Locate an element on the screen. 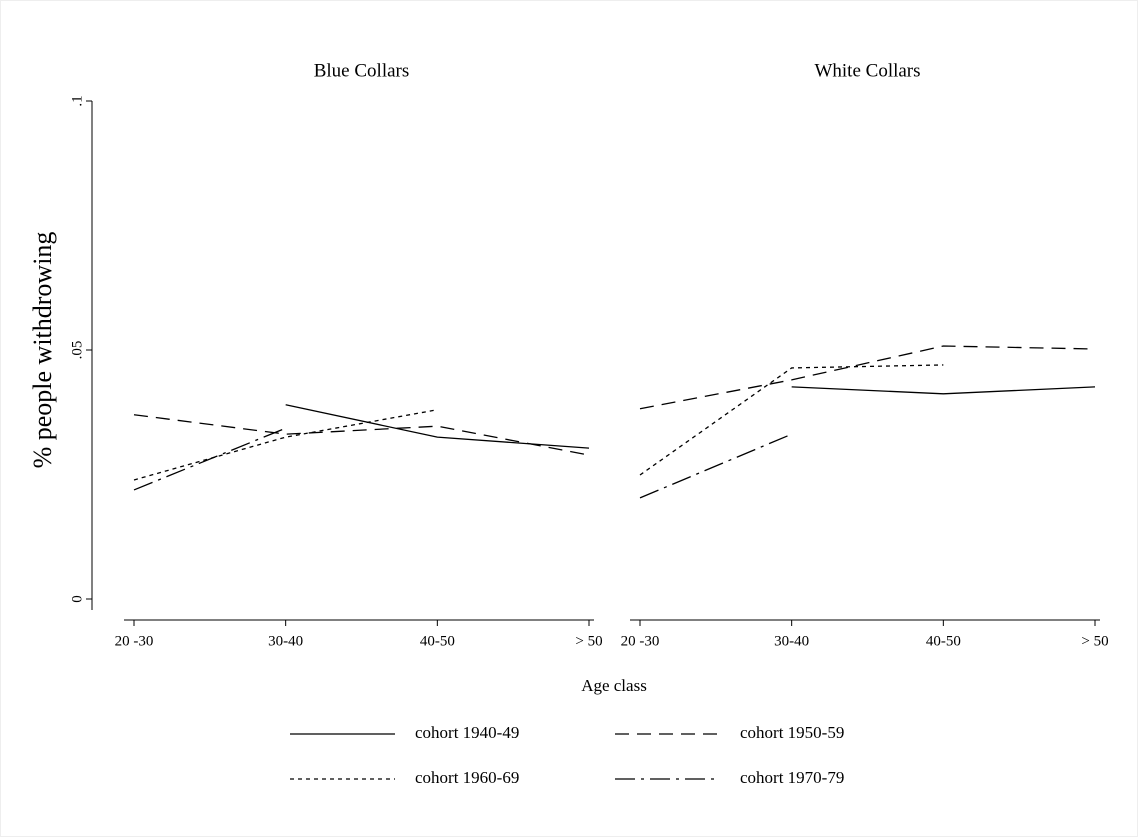 The width and height of the screenshot is (1138, 837). y-axis-label: % people withdrowing is located at coordinates (42, 350).